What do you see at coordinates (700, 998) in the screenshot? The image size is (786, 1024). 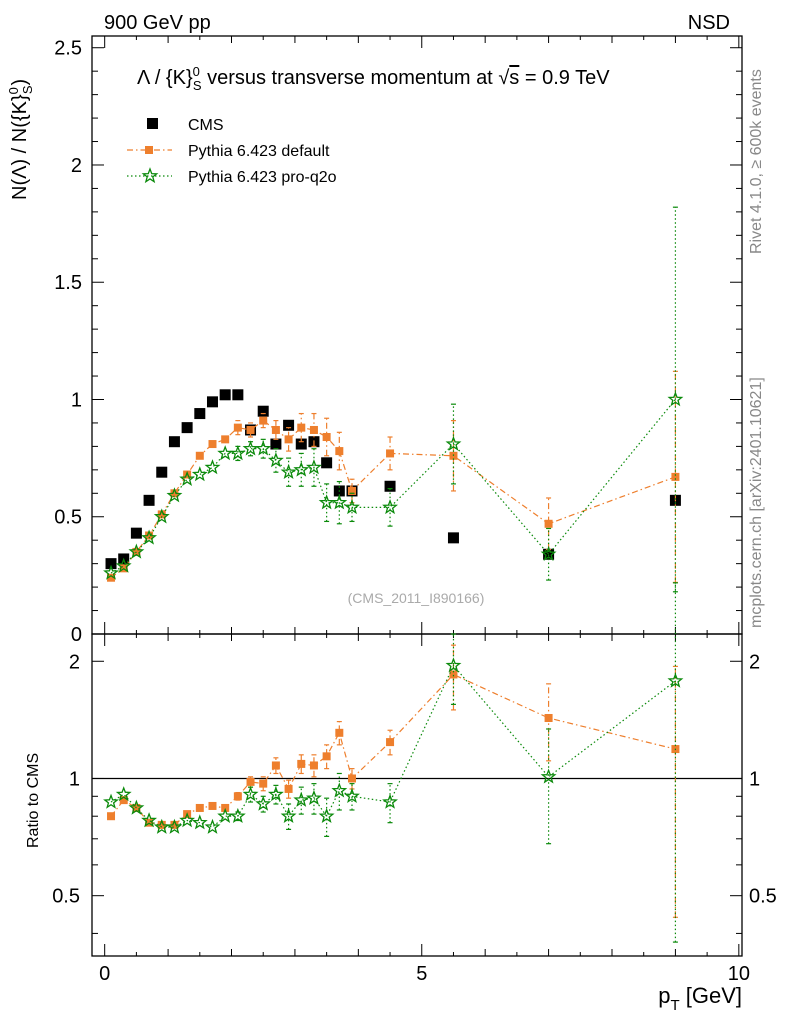 I see `x-axis-label: pT [GeV]` at bounding box center [700, 998].